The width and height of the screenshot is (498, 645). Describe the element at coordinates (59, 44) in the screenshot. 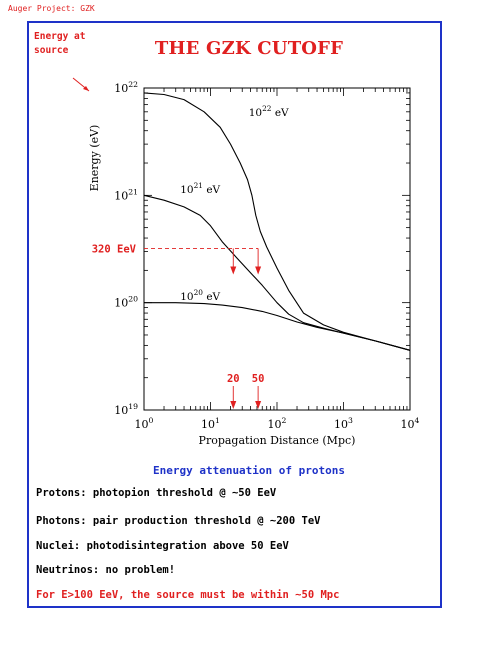

I see `energy-at-source-label: Energy at source` at that location.